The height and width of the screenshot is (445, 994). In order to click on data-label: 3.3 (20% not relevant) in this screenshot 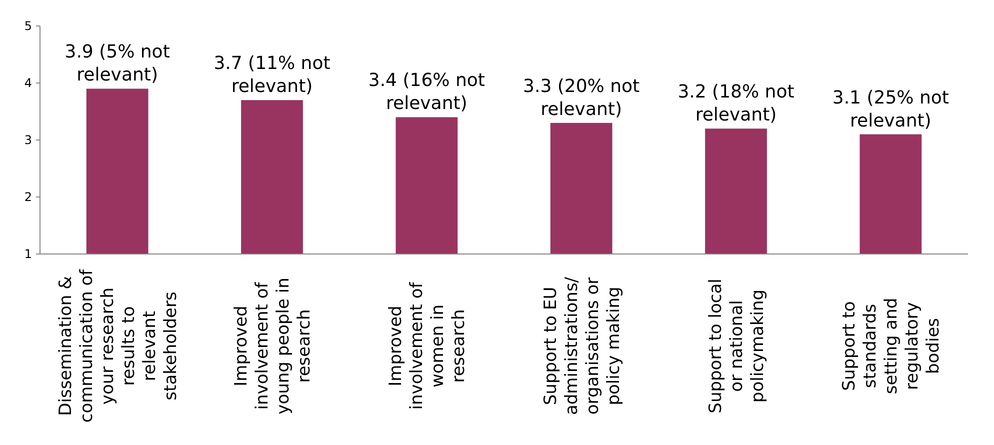, I will do `click(581, 98)`.